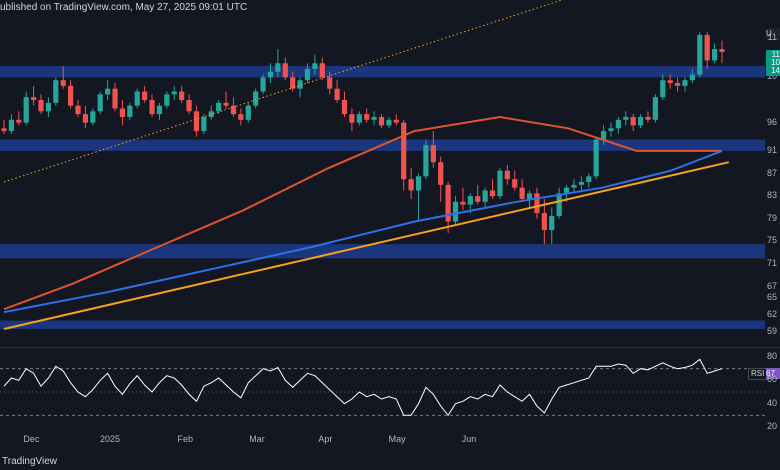 This screenshot has width=780, height=470. Describe the element at coordinates (185, 439) in the screenshot. I see `x-tick-label: Feb` at that location.